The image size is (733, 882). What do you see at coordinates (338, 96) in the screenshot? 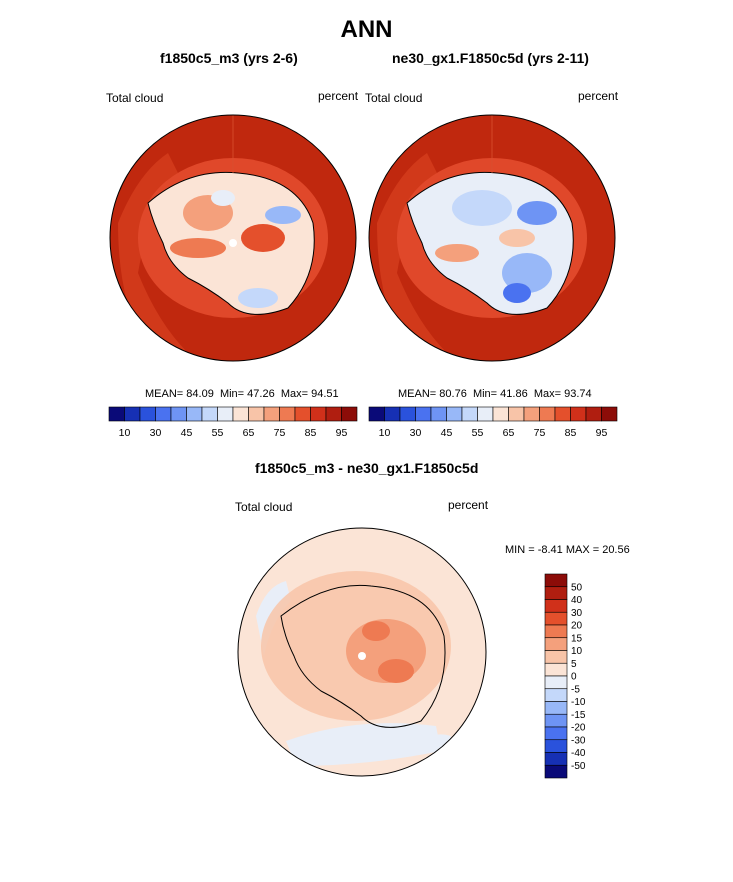
I see `left-units-label: percent` at bounding box center [338, 96].